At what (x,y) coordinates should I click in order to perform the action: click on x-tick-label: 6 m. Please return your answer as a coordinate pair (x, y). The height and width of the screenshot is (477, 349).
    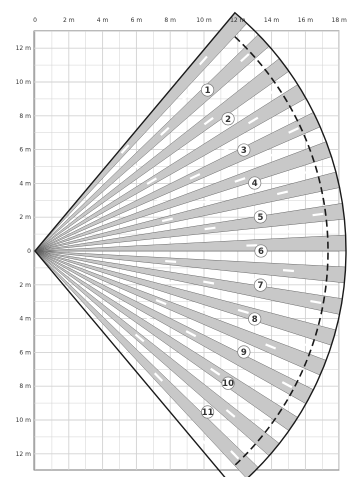
    Looking at the image, I should click on (137, 20).